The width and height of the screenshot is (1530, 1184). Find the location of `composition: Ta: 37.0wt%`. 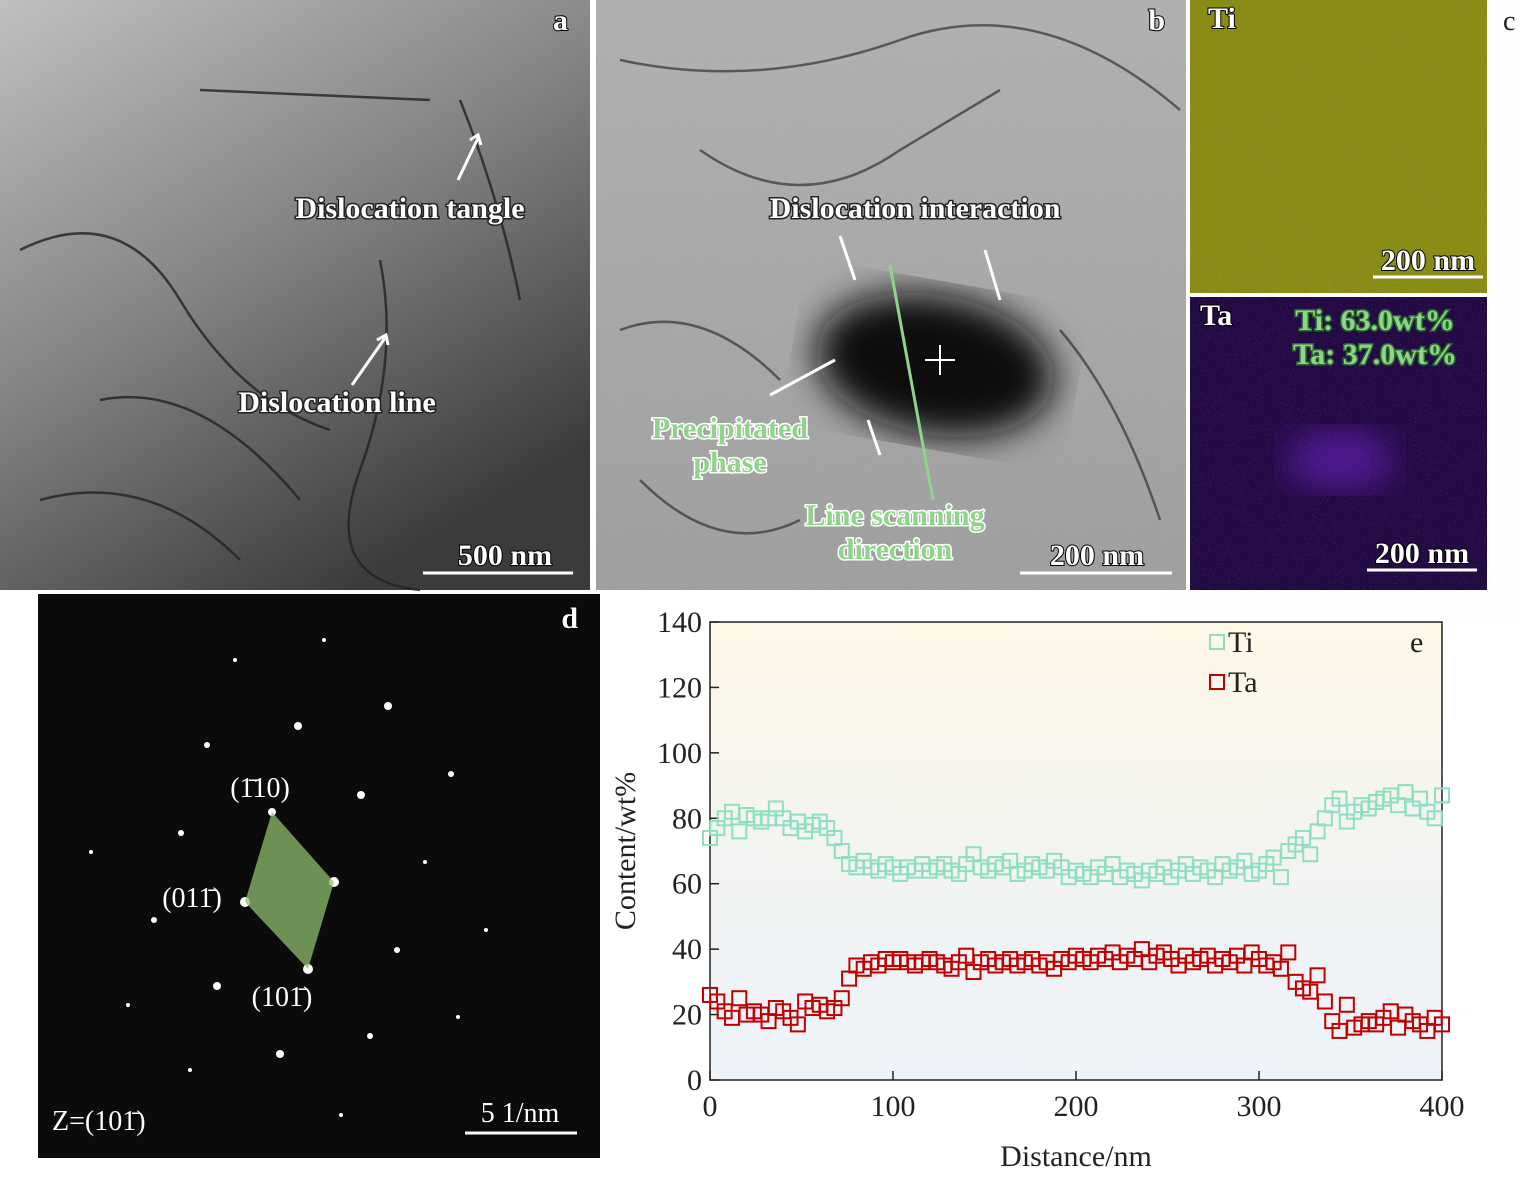

composition: Ta: 37.0wt% is located at coordinates (1375, 354).